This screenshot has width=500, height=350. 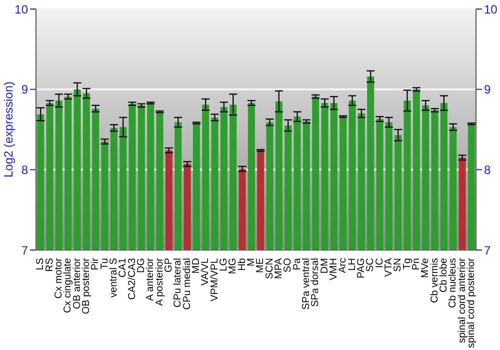 I want to click on x-tick-label: Cb vermis, so click(x=434, y=281).